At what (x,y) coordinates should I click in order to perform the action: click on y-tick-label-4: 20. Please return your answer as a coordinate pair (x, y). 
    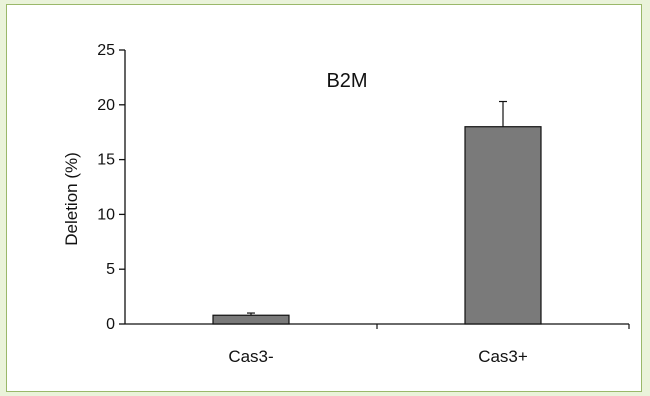
    Looking at the image, I should click on (106, 105).